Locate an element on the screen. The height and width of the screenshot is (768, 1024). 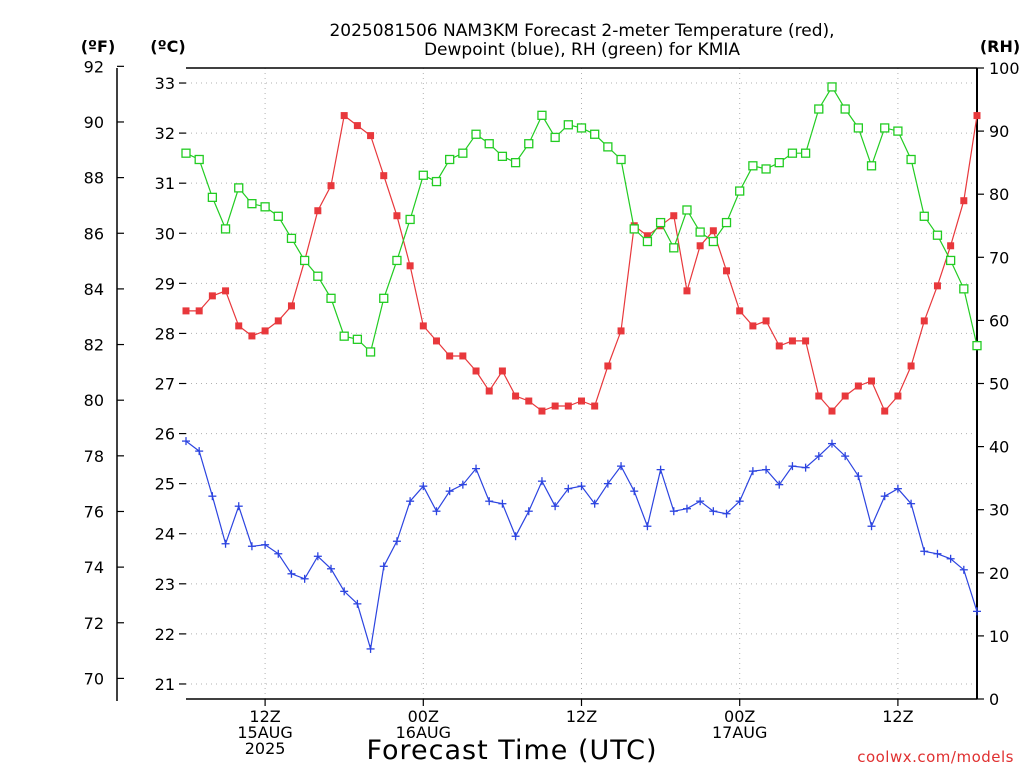
x-tick-label: 15AUG is located at coordinates (264, 732).